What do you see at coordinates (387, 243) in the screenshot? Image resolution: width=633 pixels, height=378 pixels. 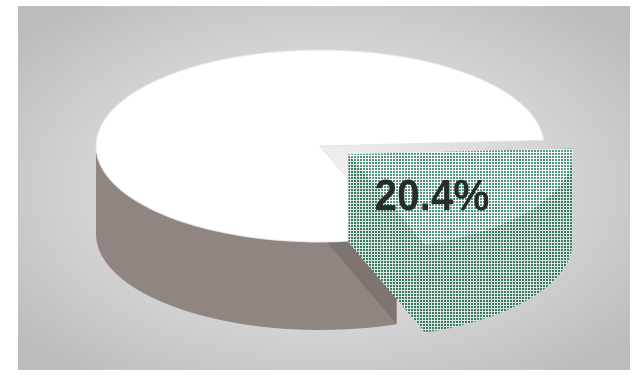 I see `slice-cutface-small-end` at bounding box center [387, 243].